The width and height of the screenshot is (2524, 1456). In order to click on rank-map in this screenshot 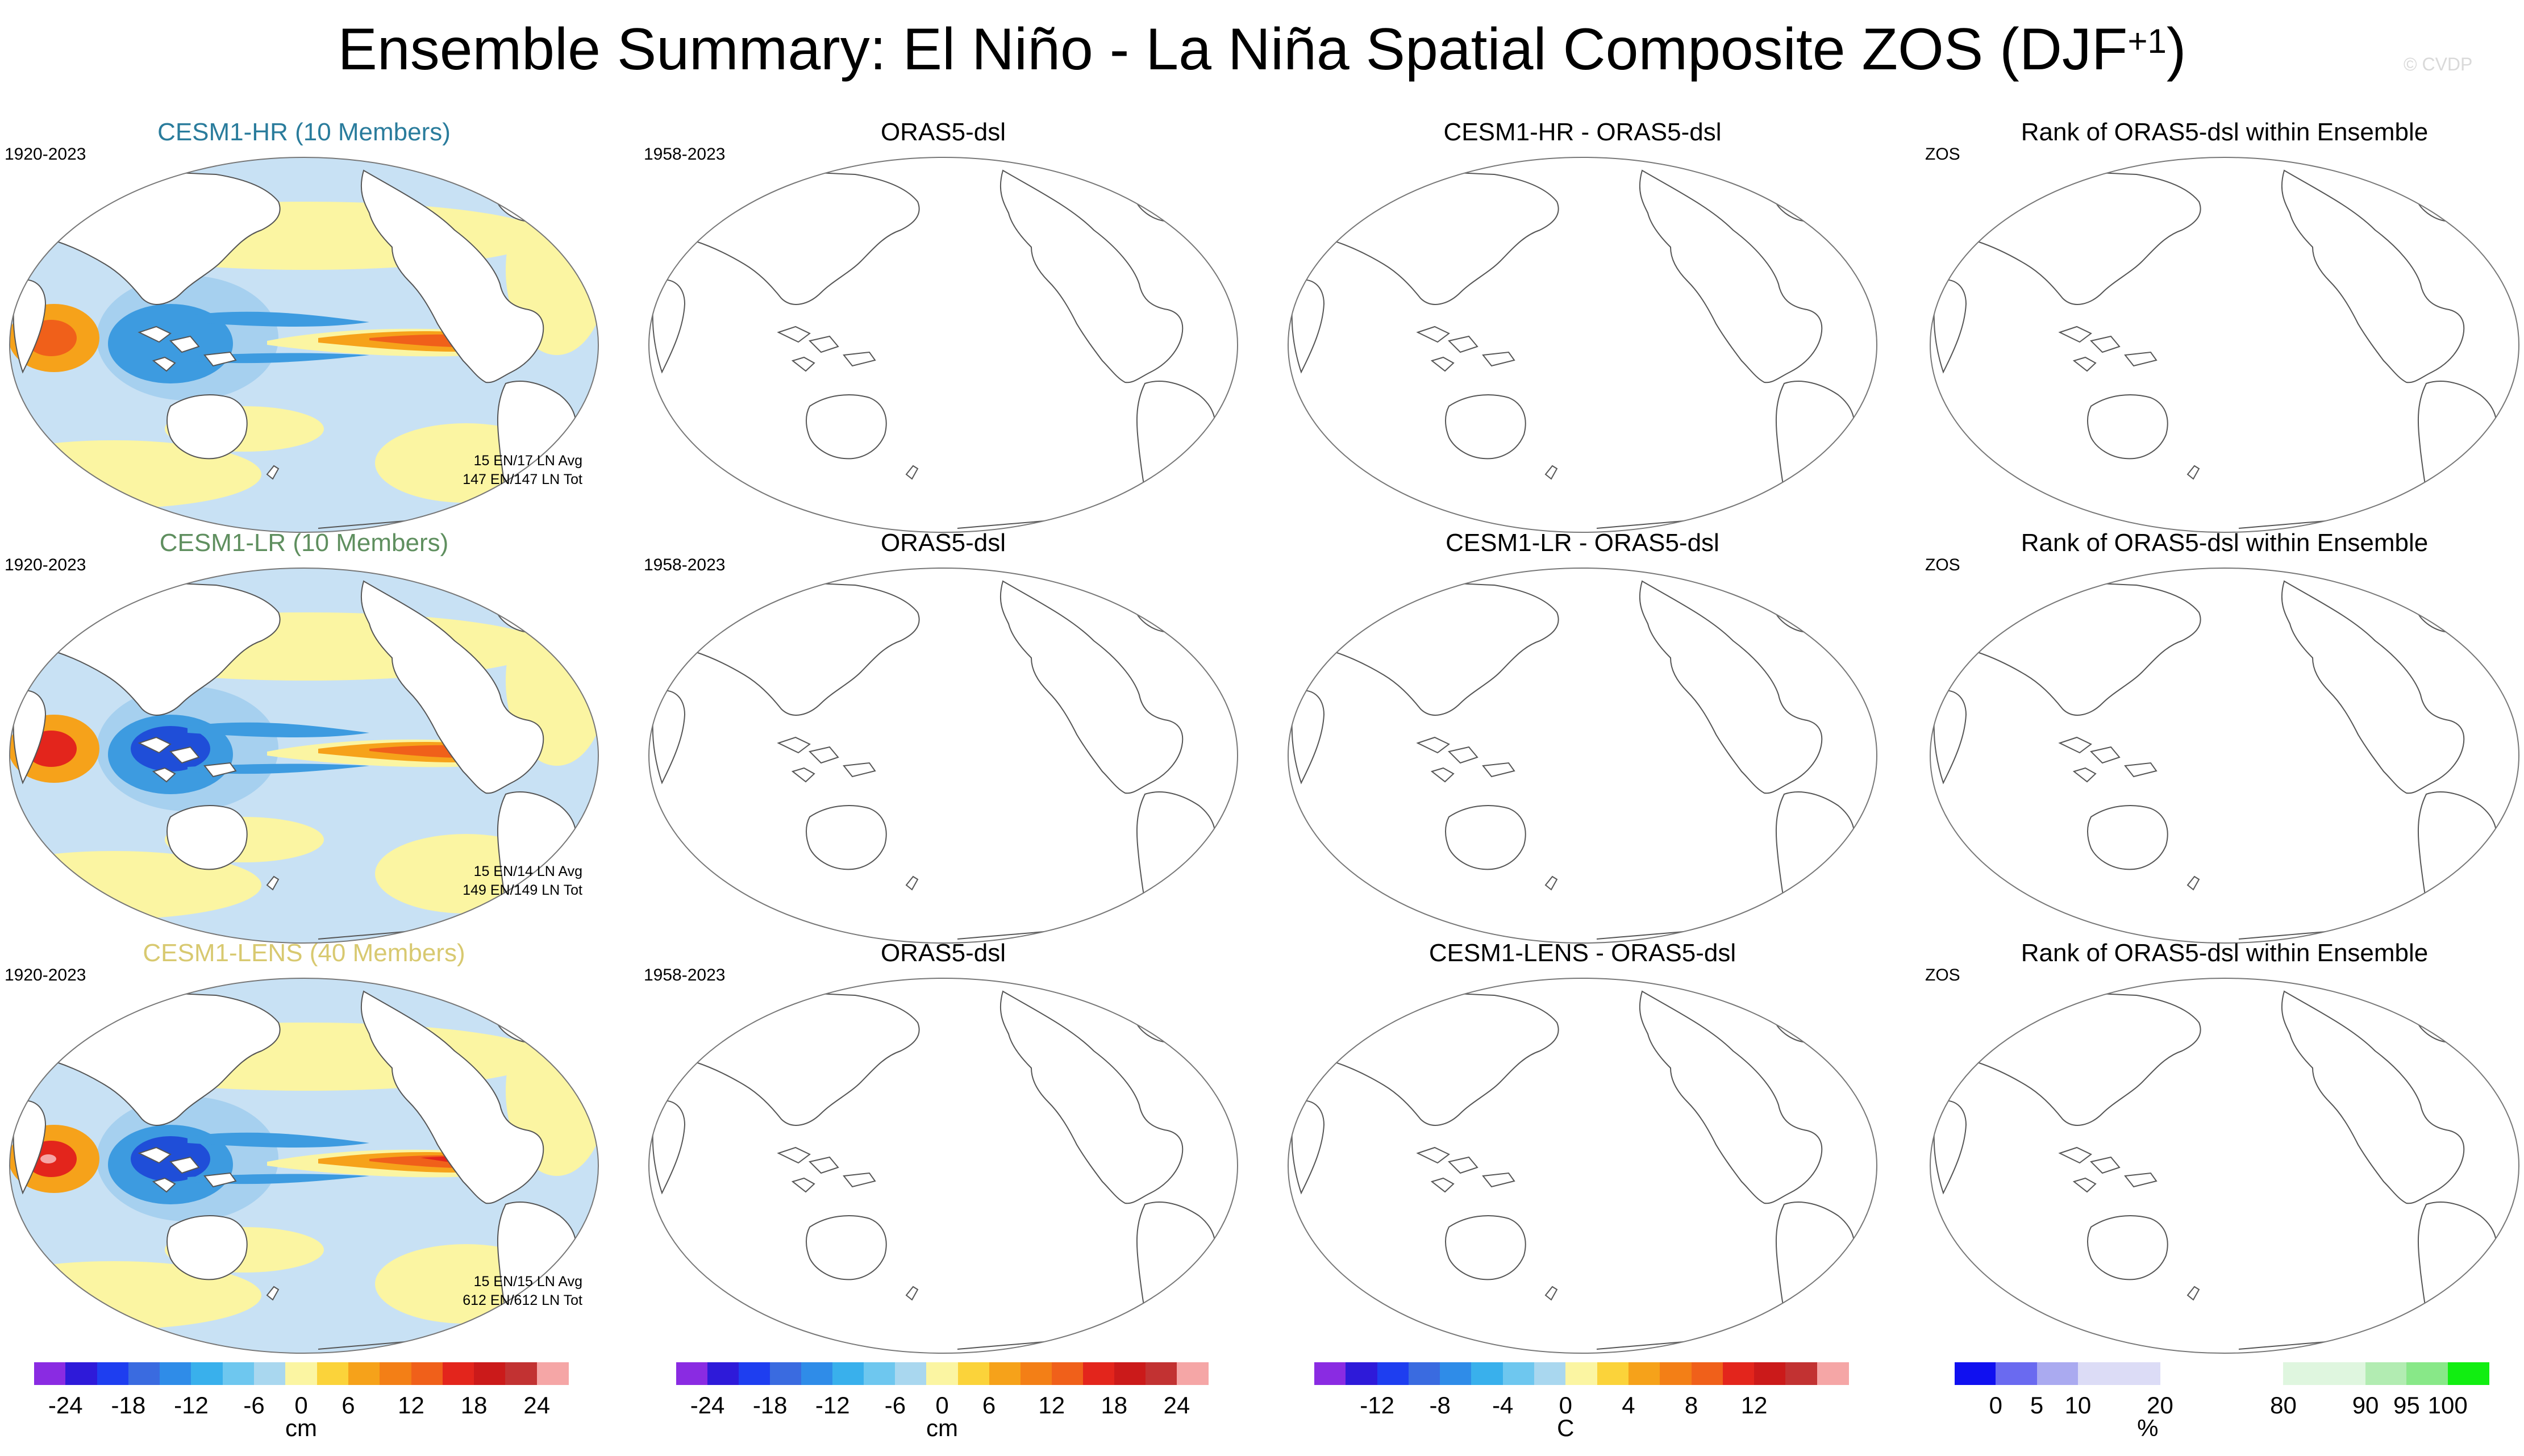, I will do `click(2224, 1166)`.